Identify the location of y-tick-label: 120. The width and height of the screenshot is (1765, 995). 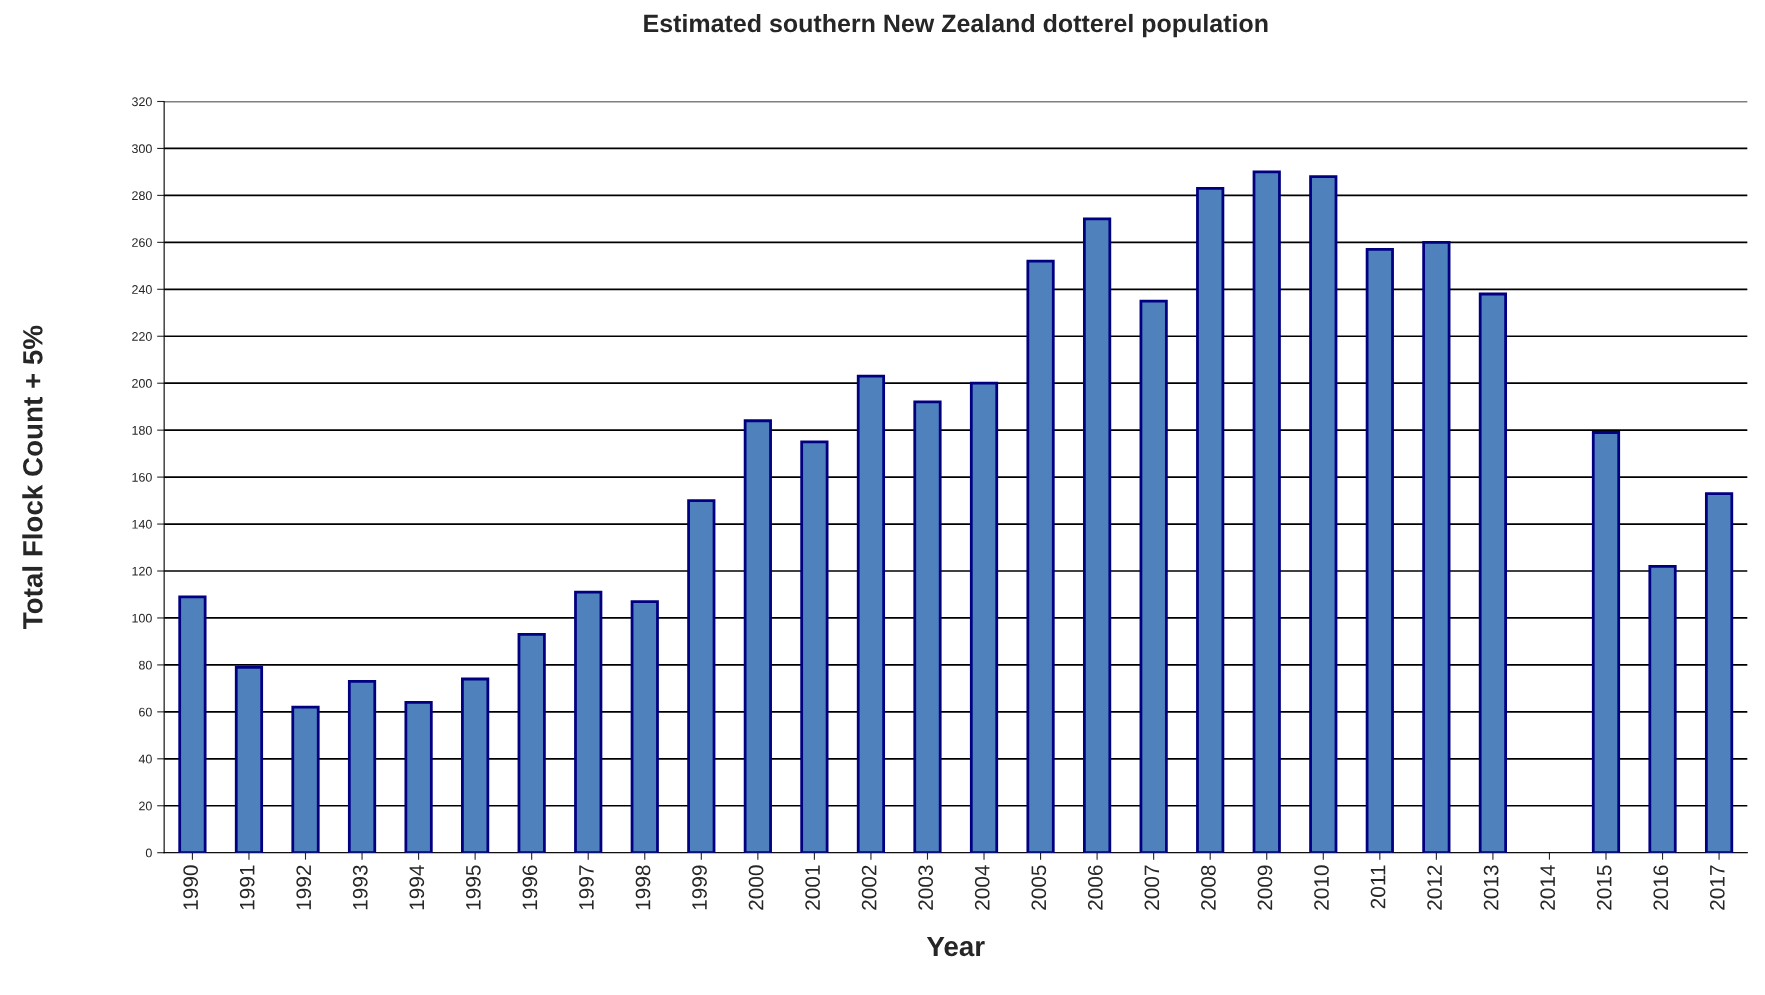
(142, 571).